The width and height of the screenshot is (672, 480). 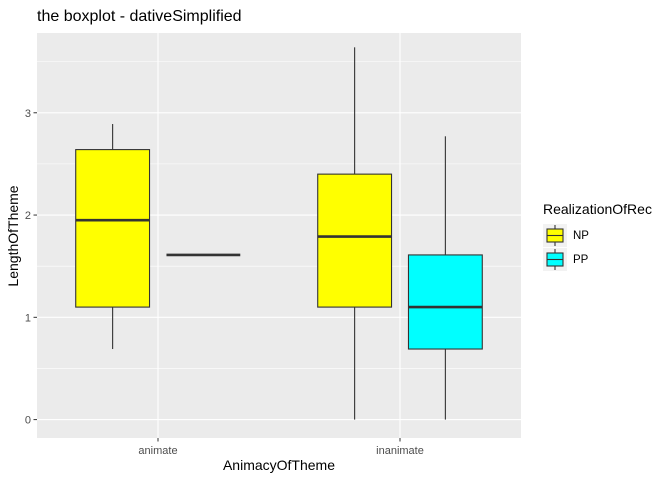 I want to click on y-tick-label: 1, so click(x=28, y=318).